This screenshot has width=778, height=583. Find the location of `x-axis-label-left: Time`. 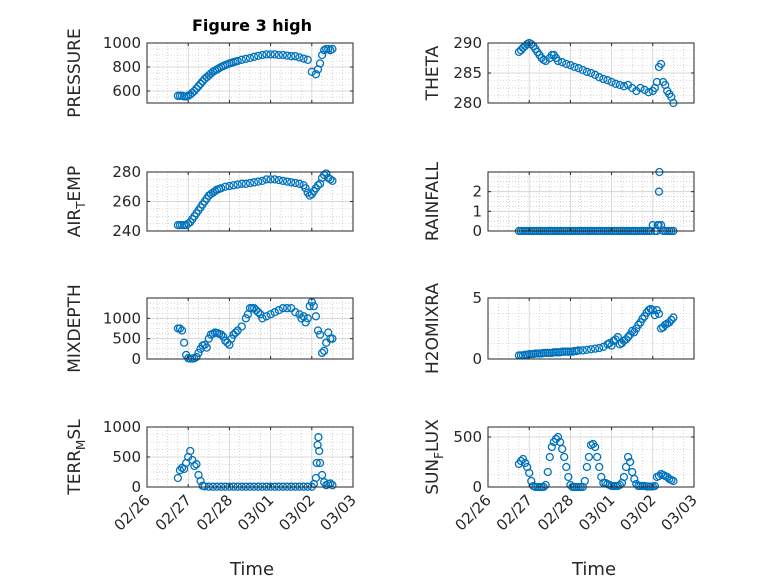

x-axis-label-left: Time is located at coordinates (251, 569).